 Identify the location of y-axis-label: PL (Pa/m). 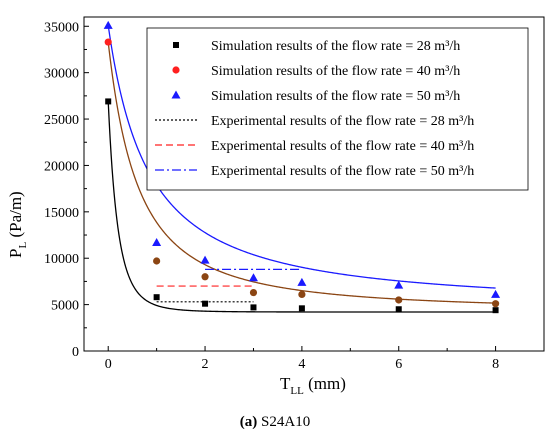
(17, 224).